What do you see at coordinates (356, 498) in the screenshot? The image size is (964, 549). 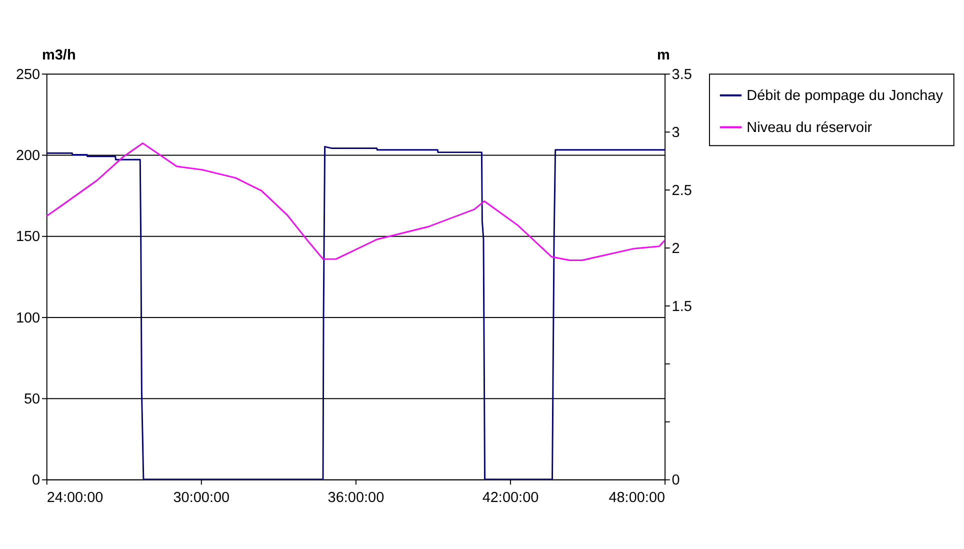 I see `x-tick-label: 36:00:00` at bounding box center [356, 498].